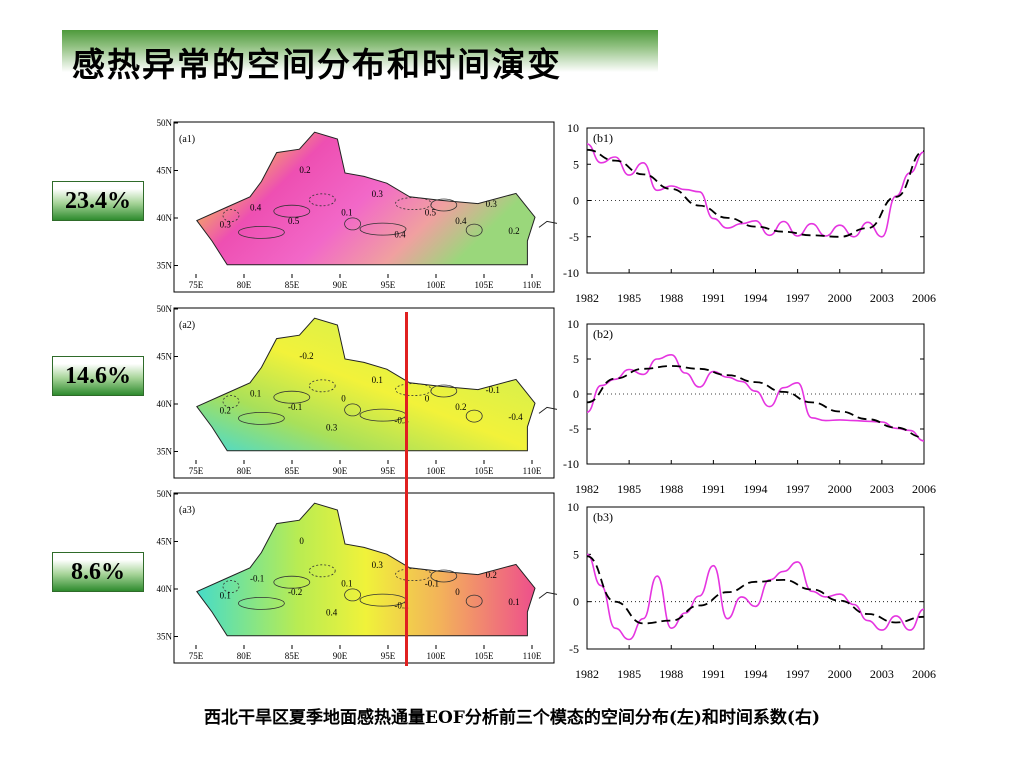 The height and width of the screenshot is (768, 1024). Describe the element at coordinates (755, 193) in the screenshot. I see `trend-line` at that location.